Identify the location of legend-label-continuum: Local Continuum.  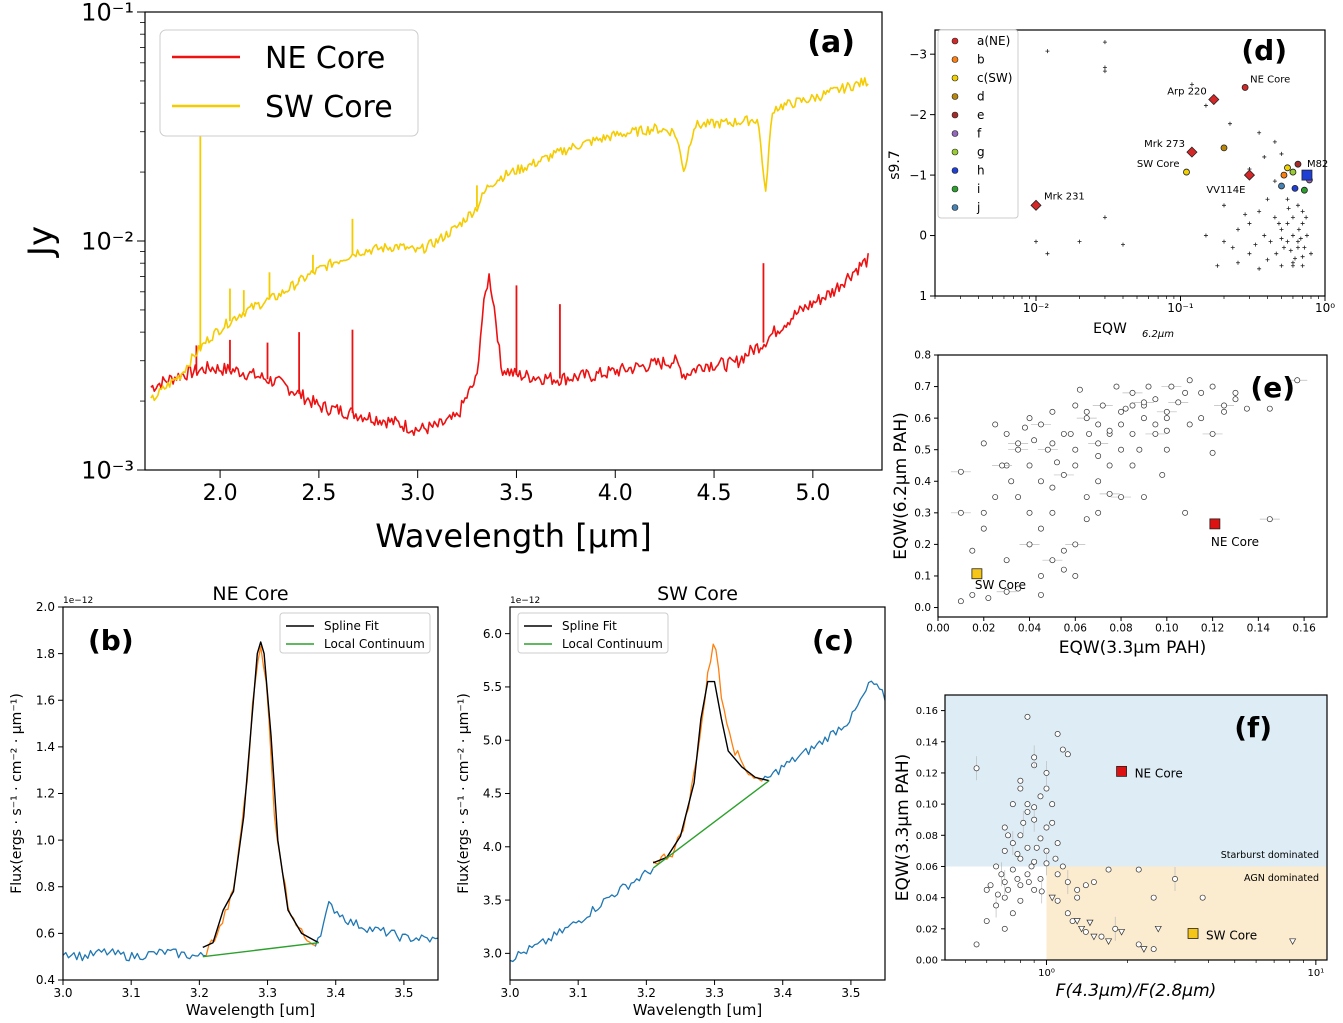
(374, 644).